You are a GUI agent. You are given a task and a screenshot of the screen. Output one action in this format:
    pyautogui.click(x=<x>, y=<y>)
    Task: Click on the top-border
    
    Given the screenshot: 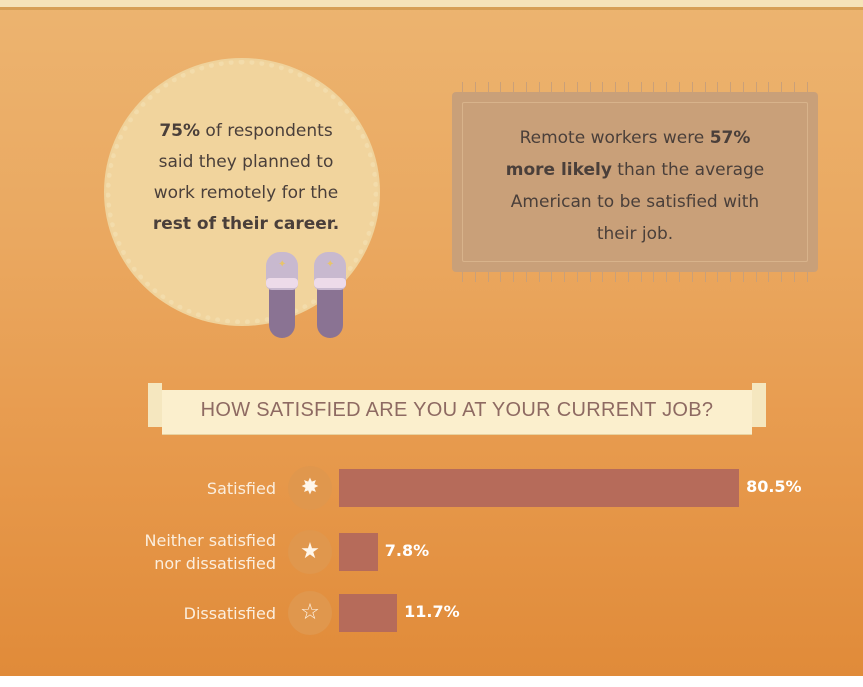 What is the action you would take?
    pyautogui.click(x=431, y=5)
    